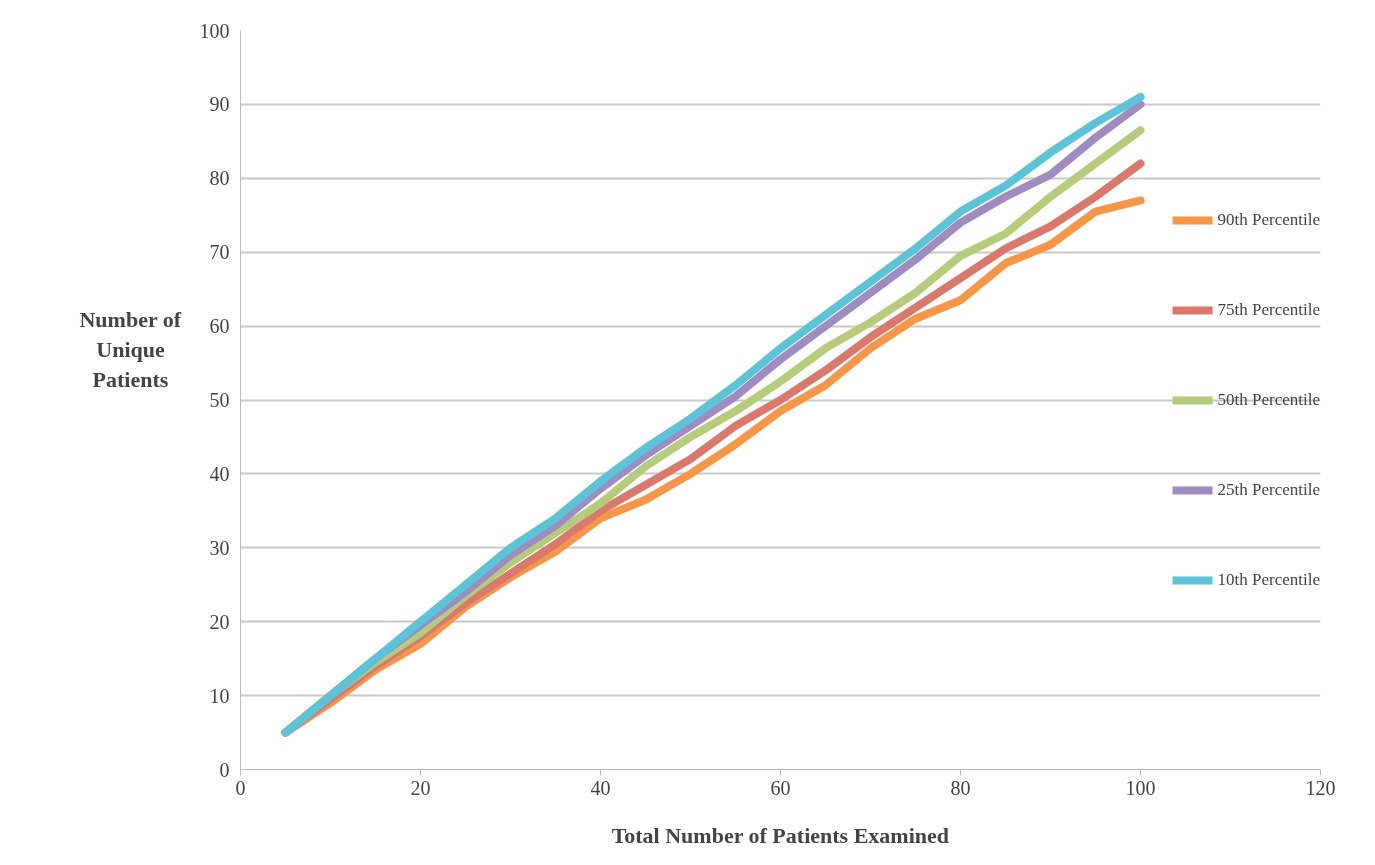 The image size is (1375, 865). I want to click on y-tick-label: 40, so click(219, 473).